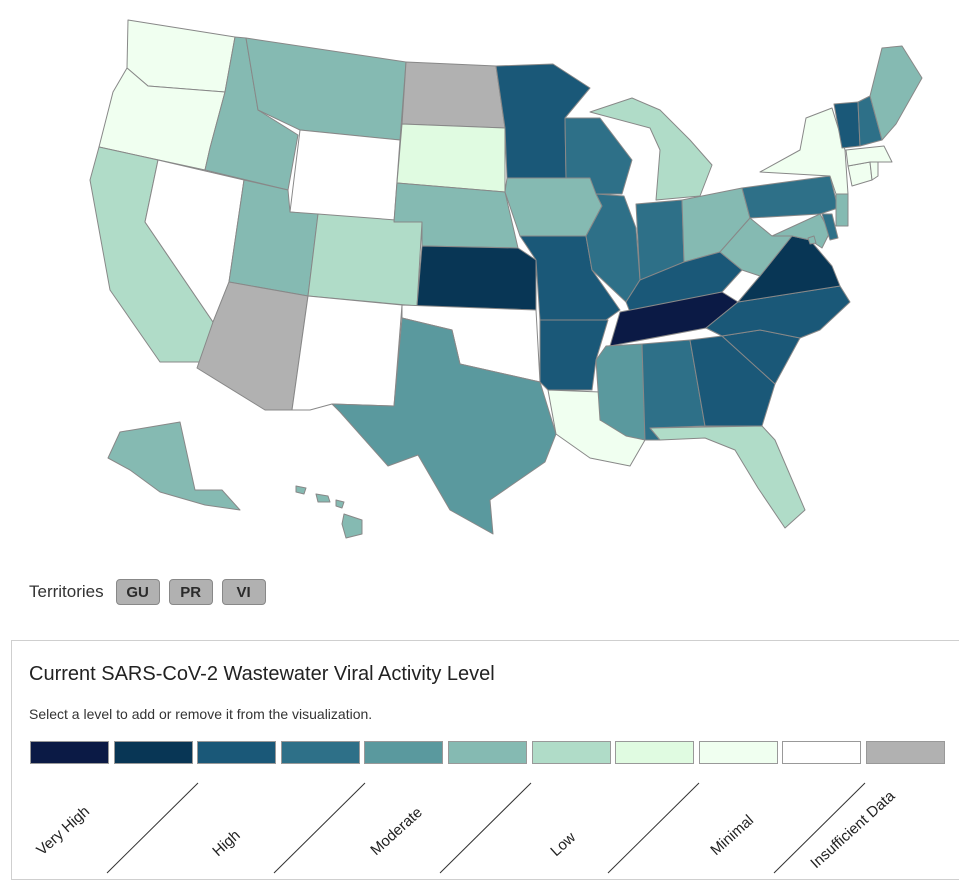  Describe the element at coordinates (732, 381) in the screenshot. I see `state-ga` at that location.